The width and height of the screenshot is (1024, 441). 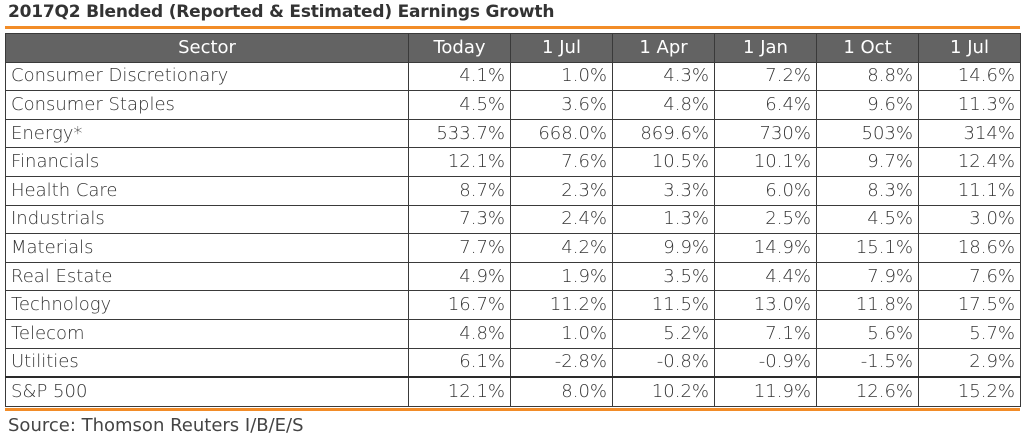 I want to click on value-cell: 11.2%, so click(x=561, y=305).